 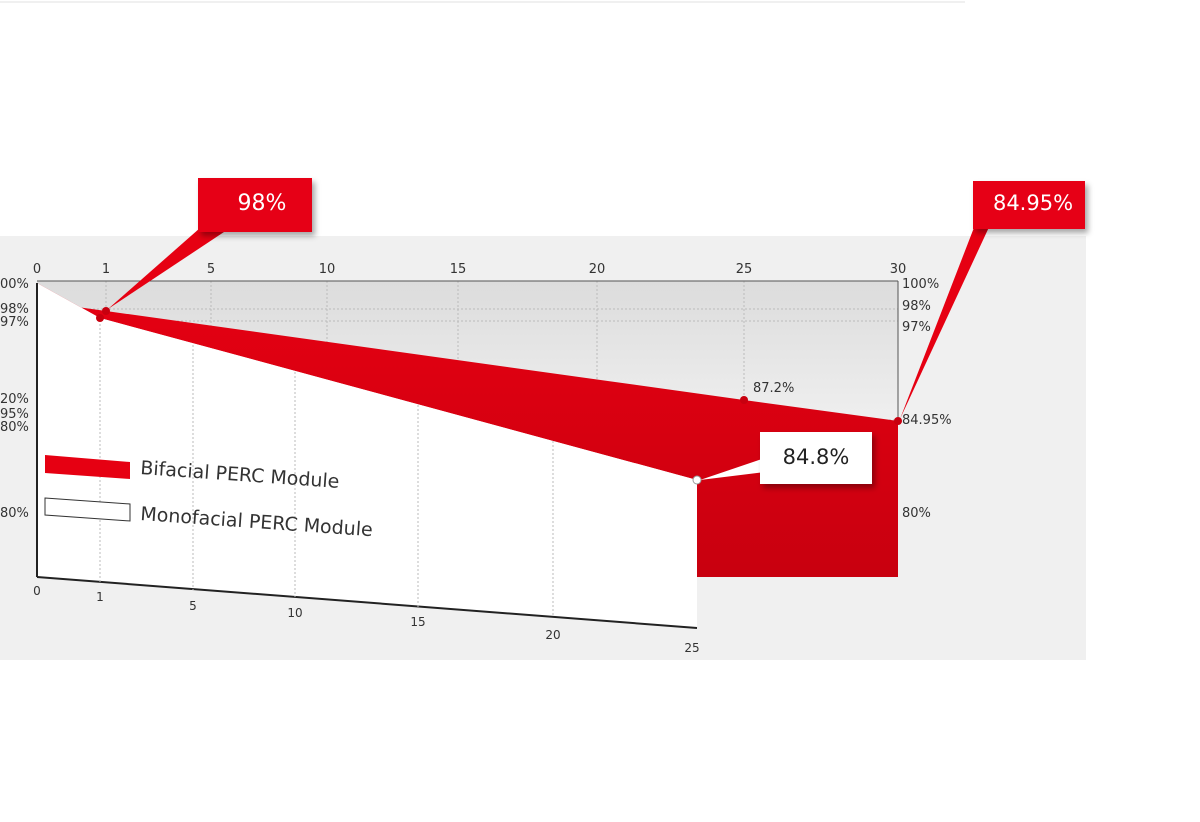 What do you see at coordinates (294, 613) in the screenshot?
I see `bottom-tick-label: 10` at bounding box center [294, 613].